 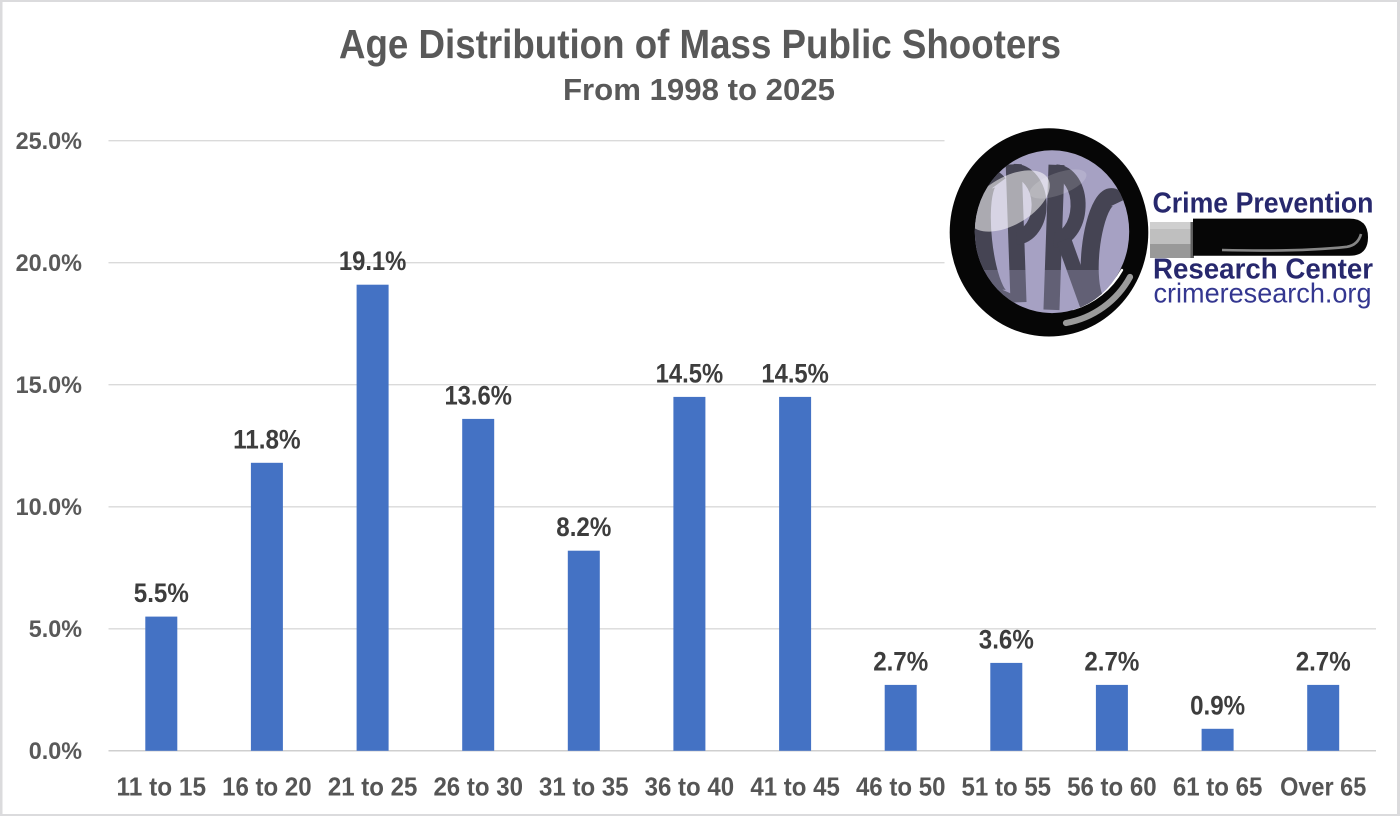 What do you see at coordinates (700, 44) in the screenshot?
I see `svg-text:Age Distribution of Mass Publi: Age Distribution of Mass Public Shooters` at bounding box center [700, 44].